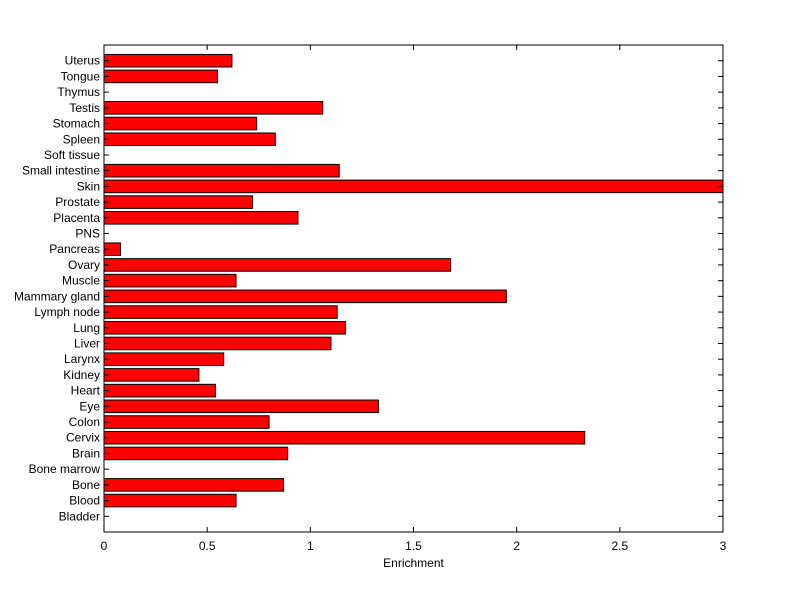 This screenshot has height=599, width=800. Describe the element at coordinates (76, 124) in the screenshot. I see `y-tick-label: Stomach` at that location.